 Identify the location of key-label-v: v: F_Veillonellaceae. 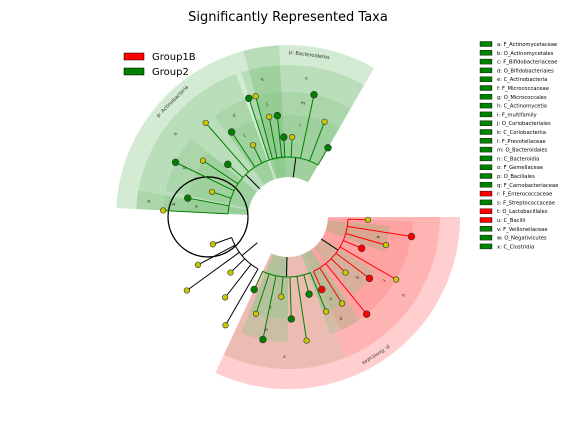
(522, 230).